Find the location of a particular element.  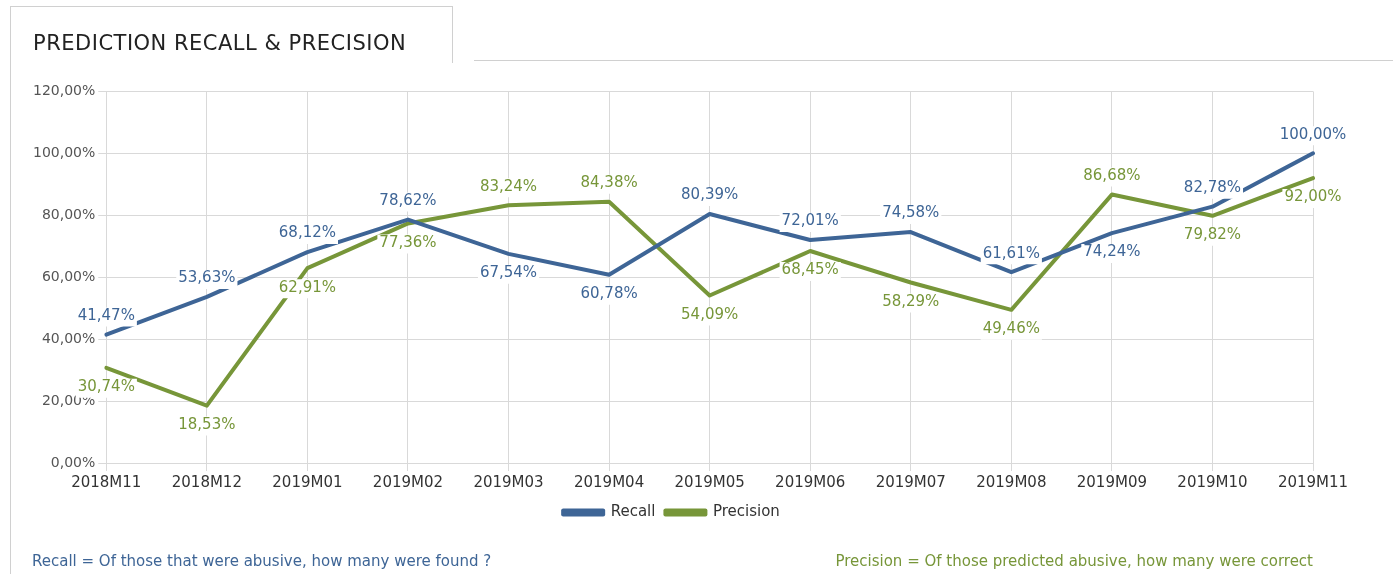

data-label: 79,82% is located at coordinates (1212, 234).